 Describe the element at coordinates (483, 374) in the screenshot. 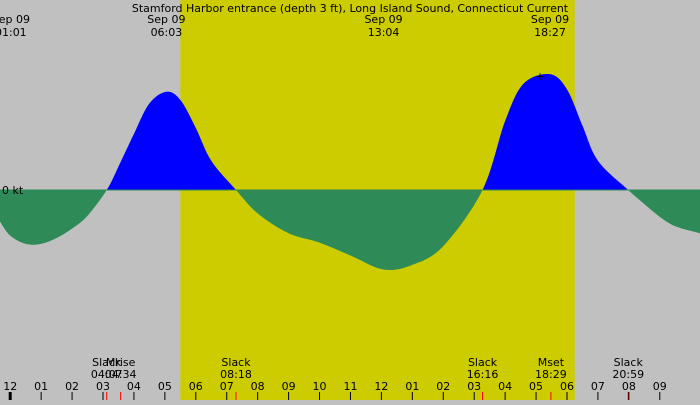

I see `event-time: 16:16` at that location.